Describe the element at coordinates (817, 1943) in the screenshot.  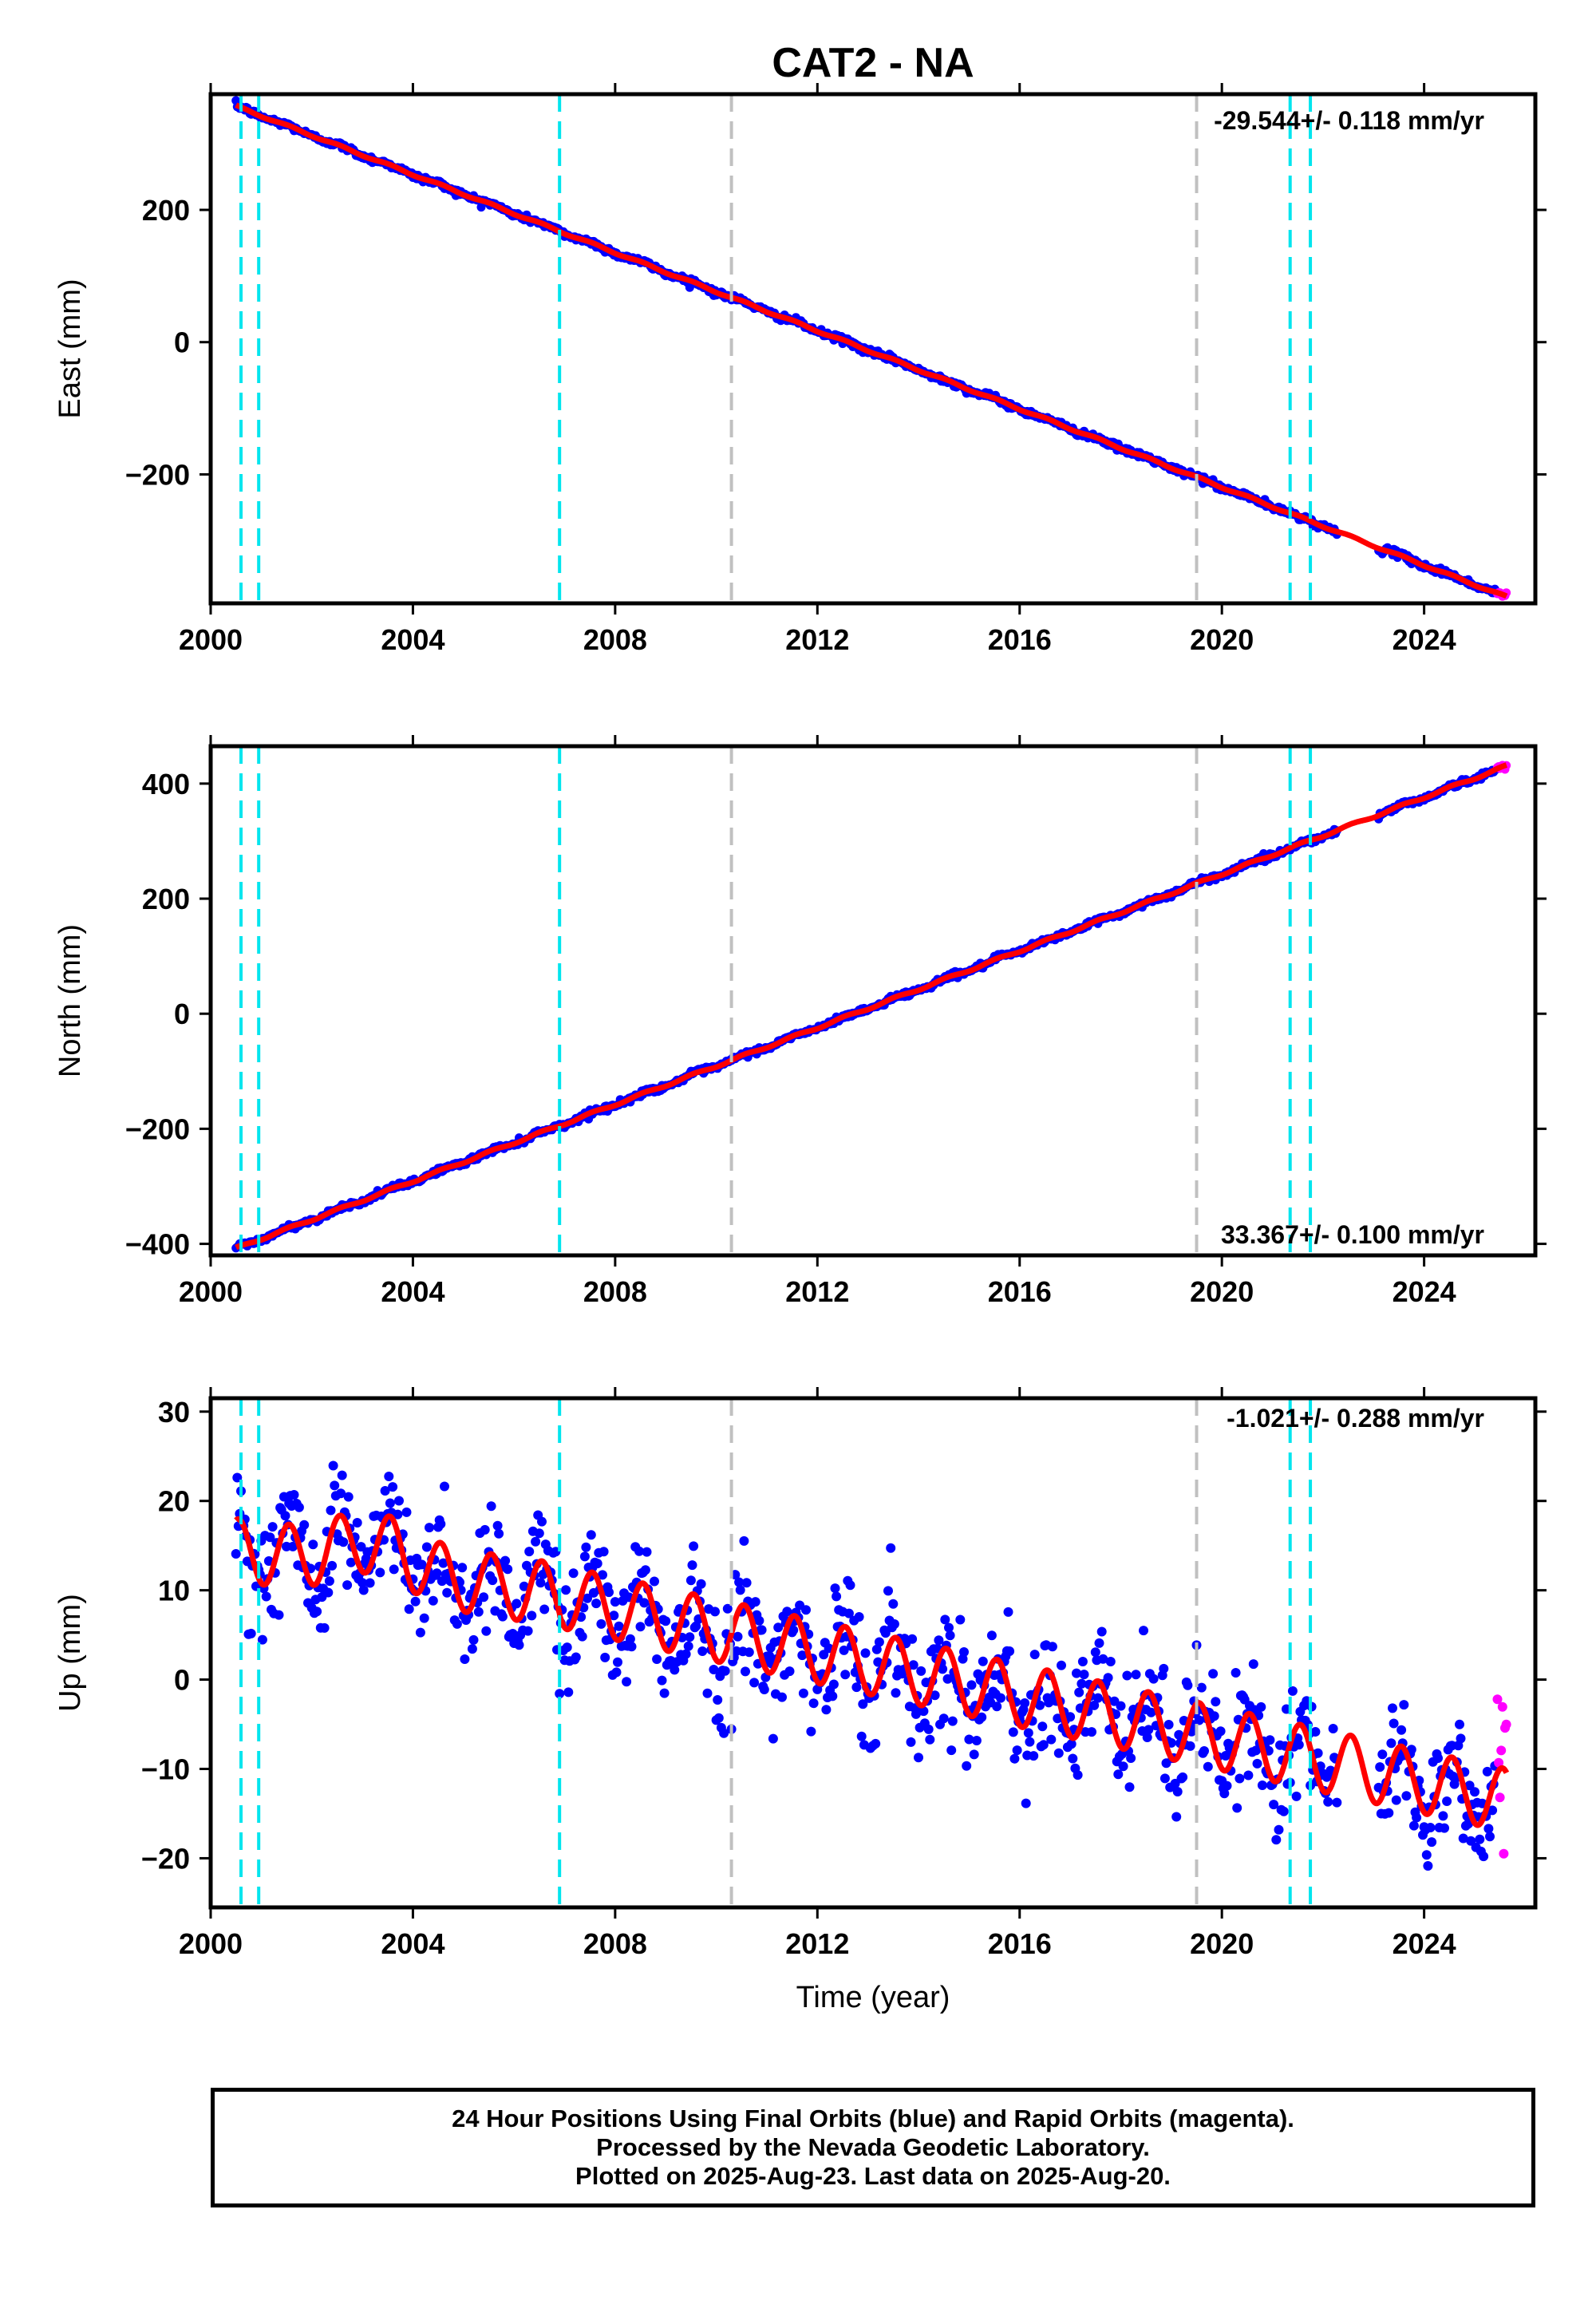
I see `x-tick-label: 2012` at that location.